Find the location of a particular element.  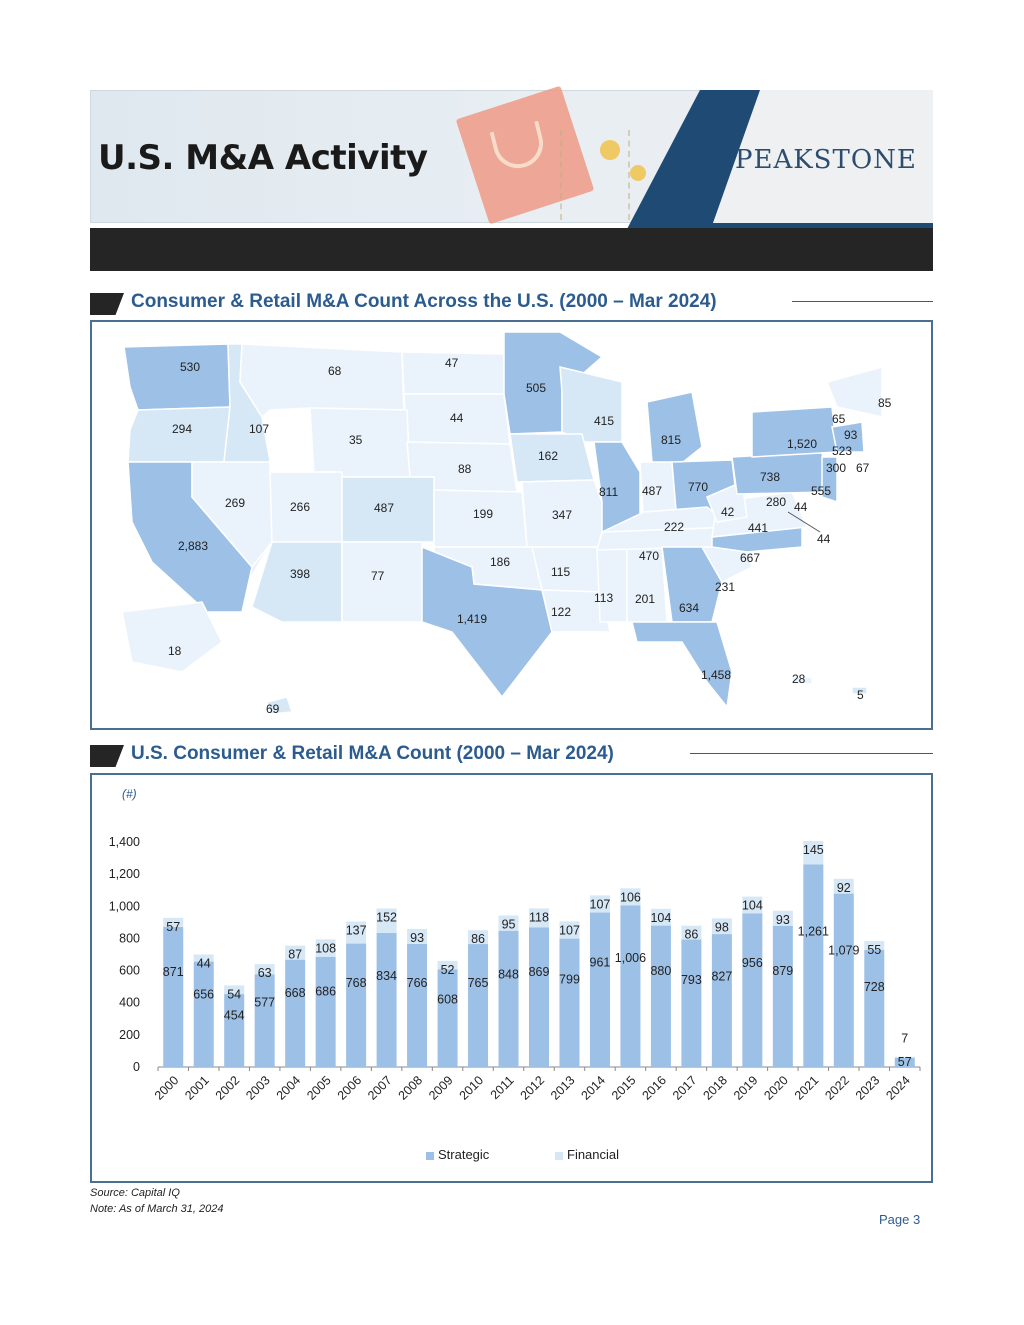

y-tick-label: 0 is located at coordinates (136, 1067).